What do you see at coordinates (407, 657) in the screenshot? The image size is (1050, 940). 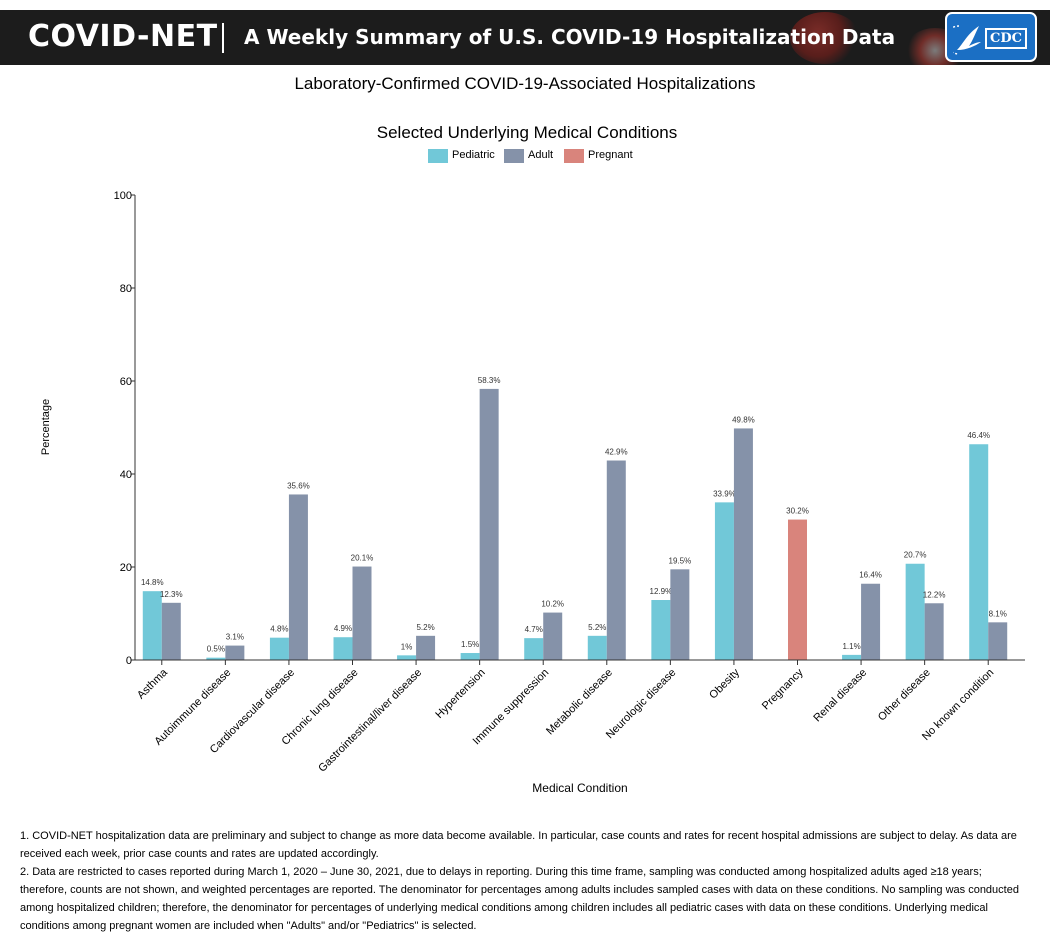 I see `bar-gastrointestinal-liver-disease-pediatric` at bounding box center [407, 657].